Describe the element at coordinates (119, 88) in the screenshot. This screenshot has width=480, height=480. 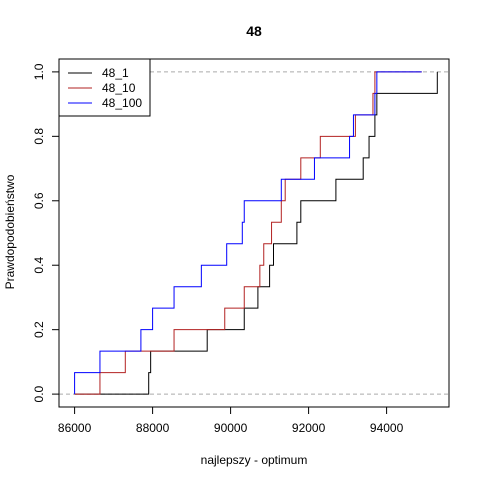
I see `legend-label: 48_10` at that location.